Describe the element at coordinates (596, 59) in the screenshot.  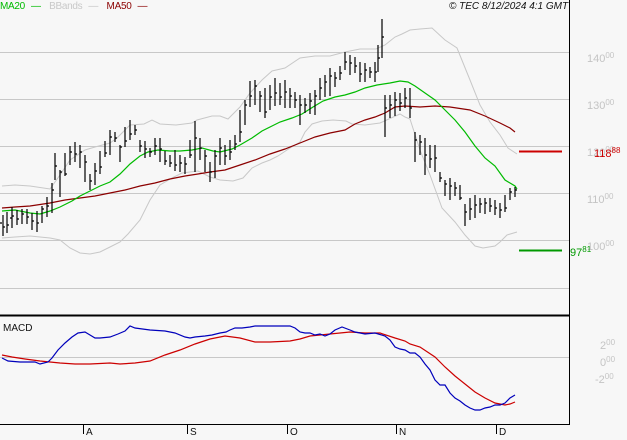
I see `tick-main: 140` at that location.